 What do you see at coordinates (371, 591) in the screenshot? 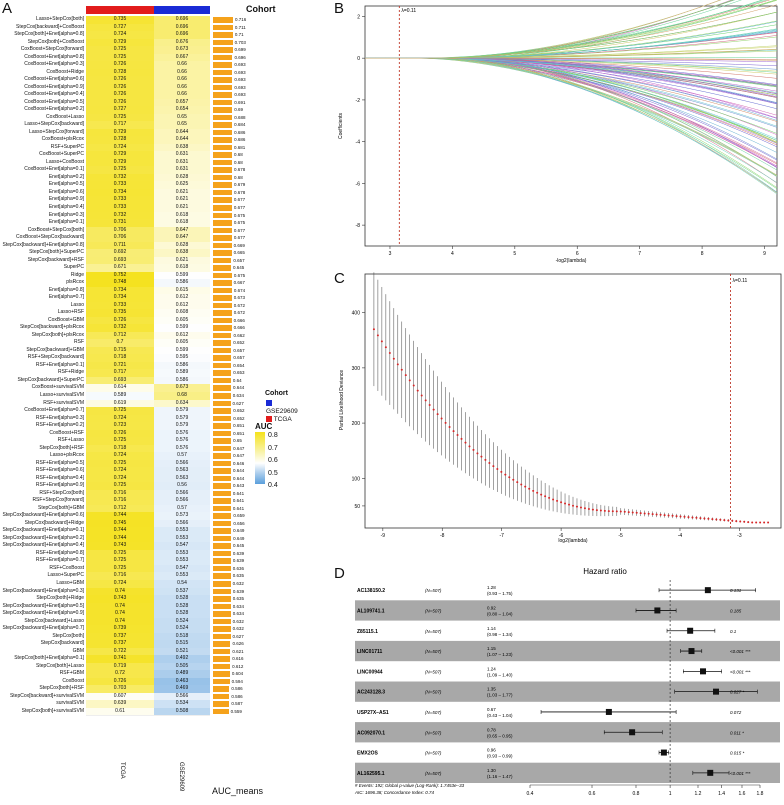
I see `gene-label: AC138150.2` at bounding box center [371, 591].